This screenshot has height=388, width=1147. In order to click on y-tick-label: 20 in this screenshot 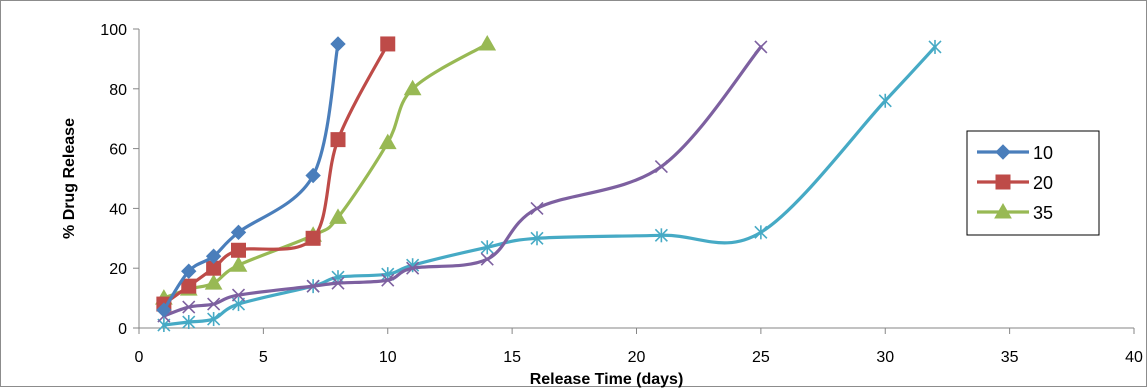, I will do `click(118, 269)`.